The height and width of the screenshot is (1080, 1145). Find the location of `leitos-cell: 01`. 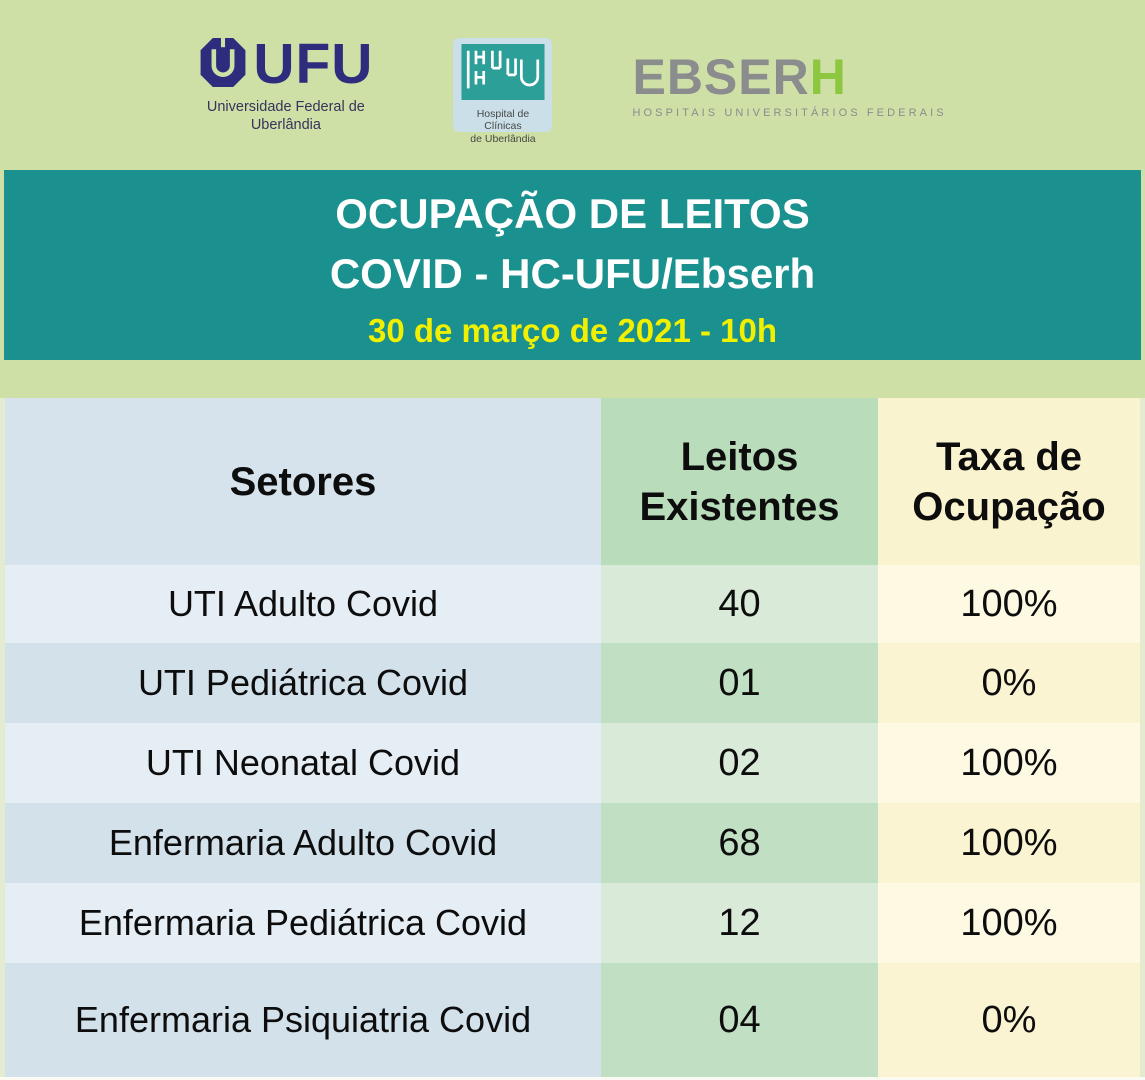

leitos-cell: 01 is located at coordinates (739, 683).